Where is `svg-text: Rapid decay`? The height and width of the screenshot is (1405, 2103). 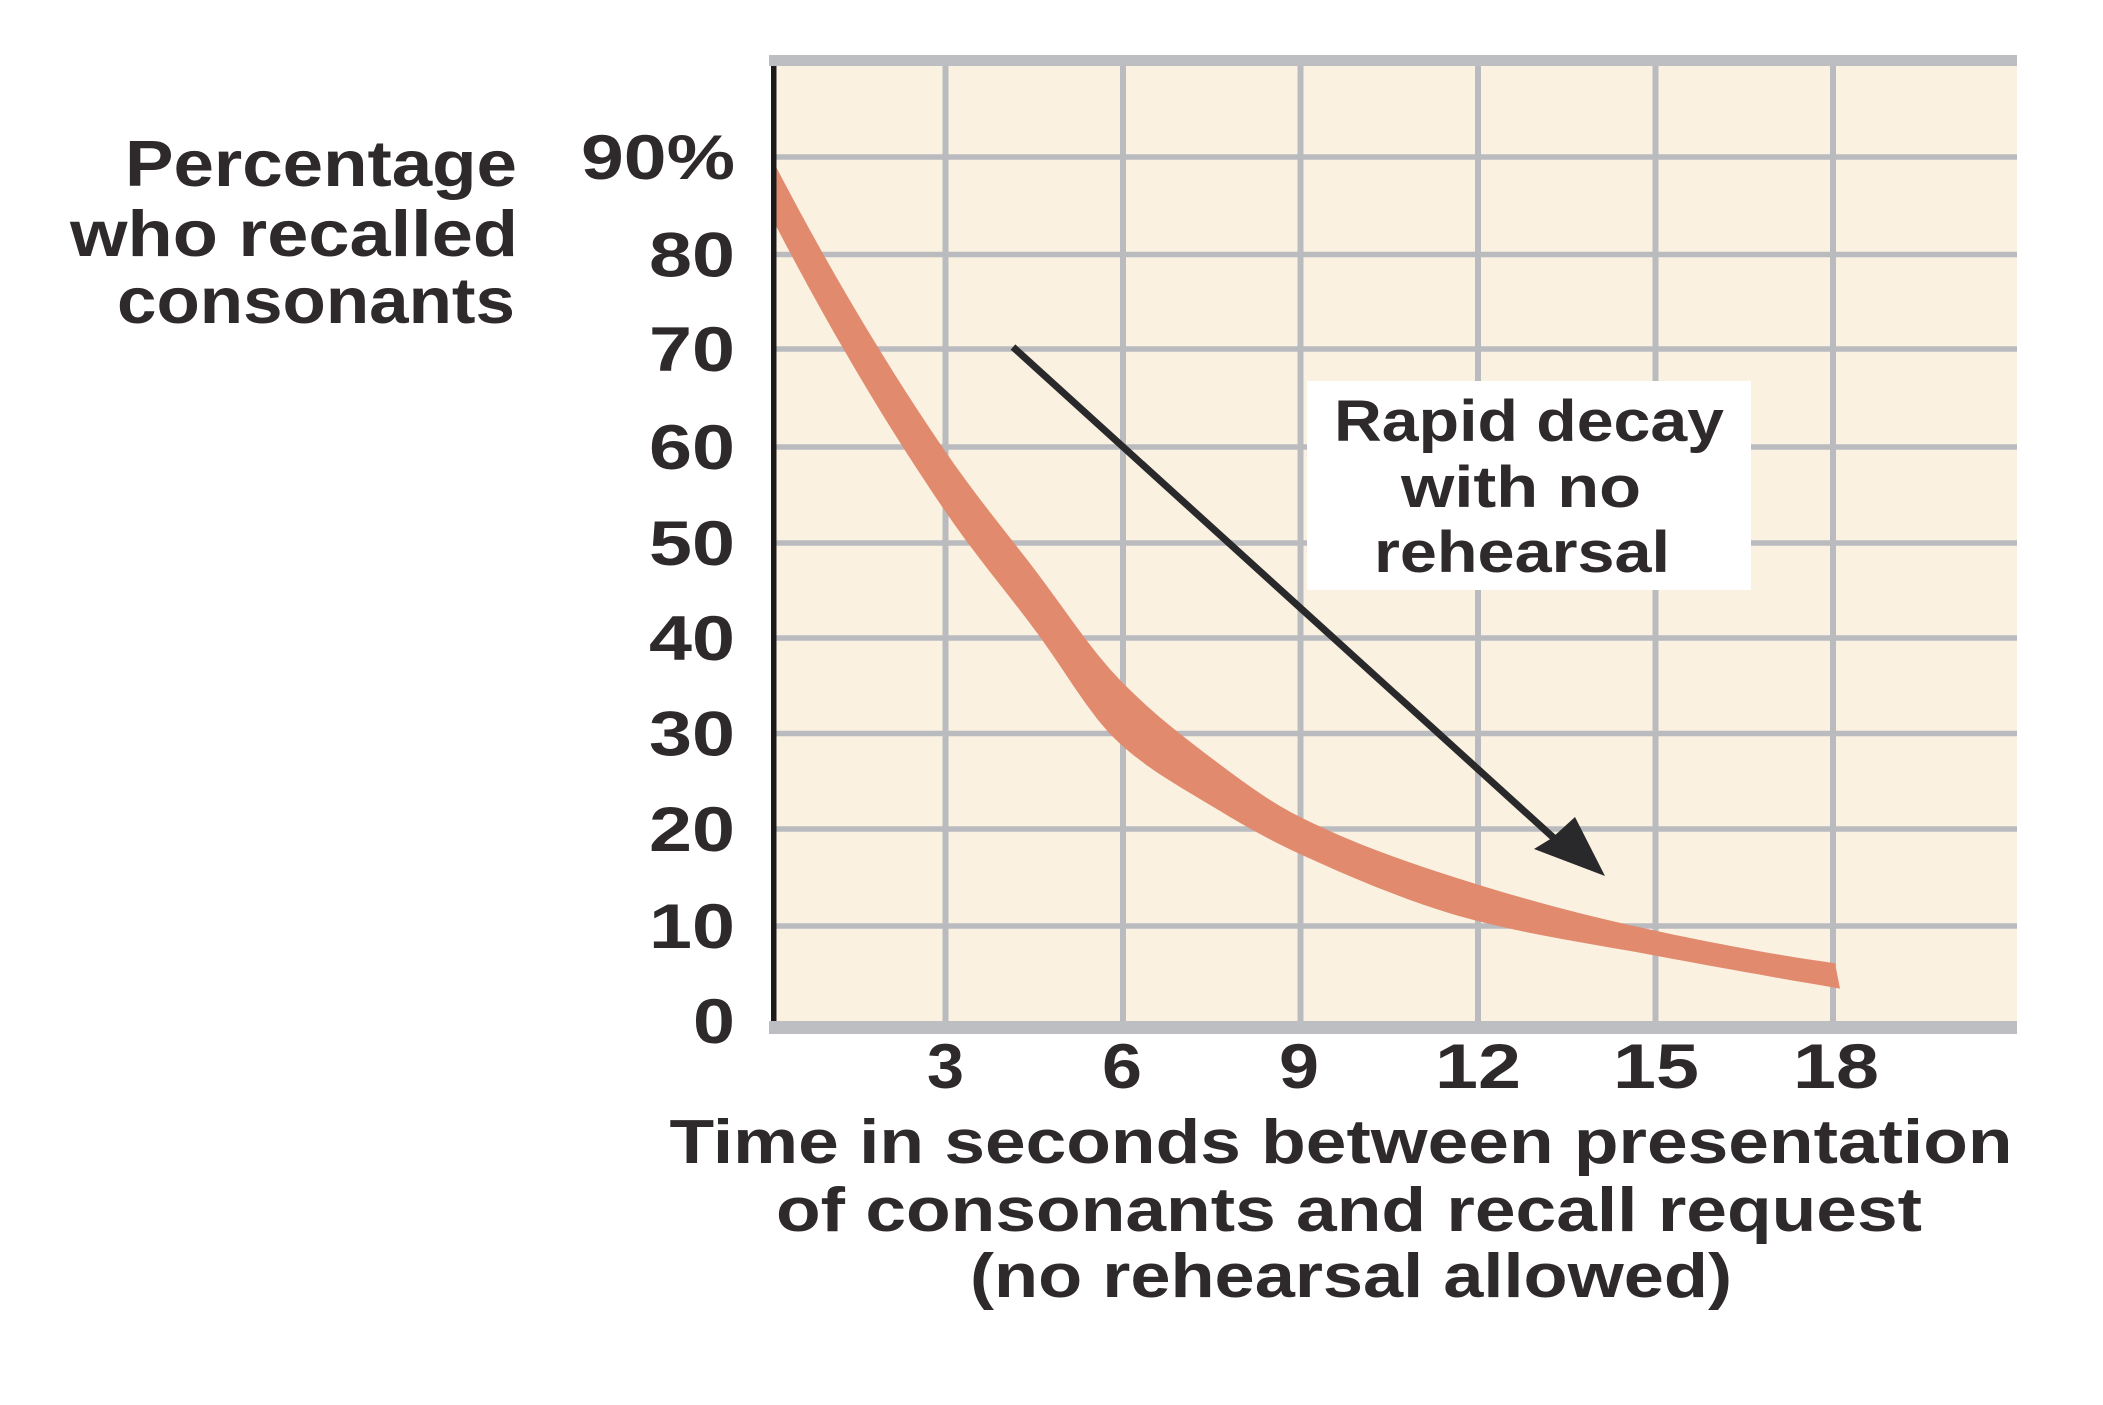
svg-text: Rapid decay is located at coordinates (1529, 421).